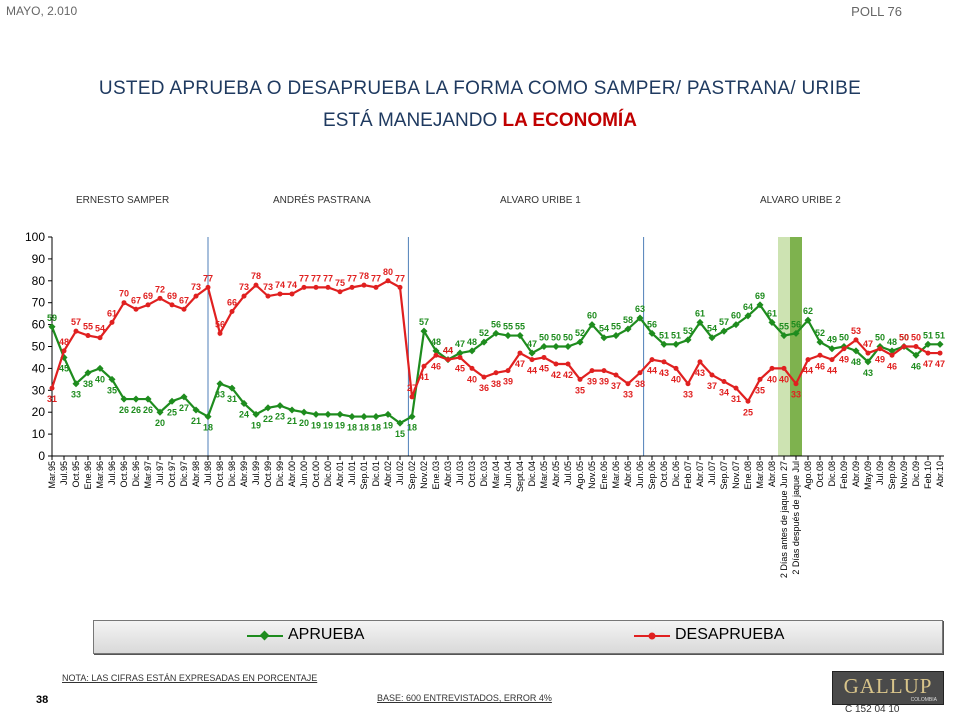 Image resolution: width=960 pixels, height=720 pixels. Describe the element at coordinates (480, 121) in the screenshot. I see `title-line-2: ESTÁ MANEJANDO LA ECONOMÍA` at that location.